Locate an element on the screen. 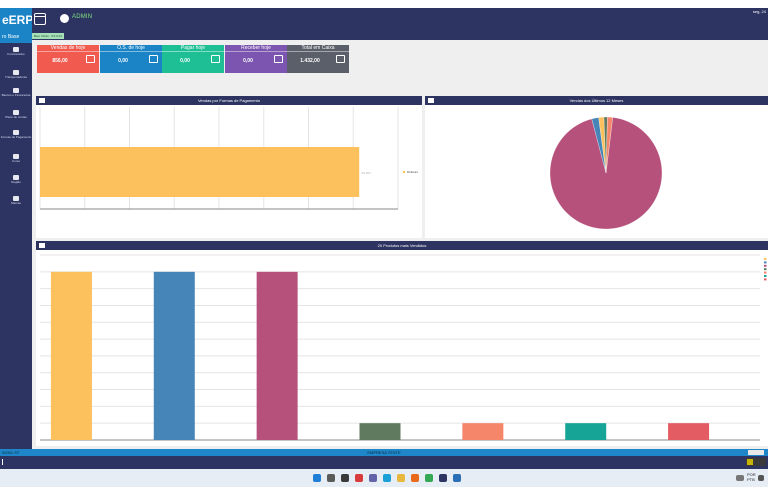  sidebar-item-label: Formas de Pagamento is located at coordinates (16, 137).